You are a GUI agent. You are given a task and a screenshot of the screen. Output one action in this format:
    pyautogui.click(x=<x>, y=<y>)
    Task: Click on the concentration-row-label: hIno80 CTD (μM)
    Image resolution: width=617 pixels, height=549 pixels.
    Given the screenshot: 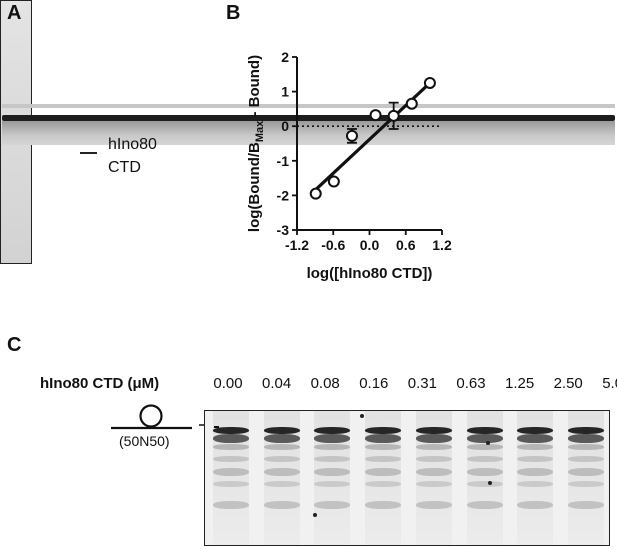 What is the action you would take?
    pyautogui.click(x=100, y=383)
    